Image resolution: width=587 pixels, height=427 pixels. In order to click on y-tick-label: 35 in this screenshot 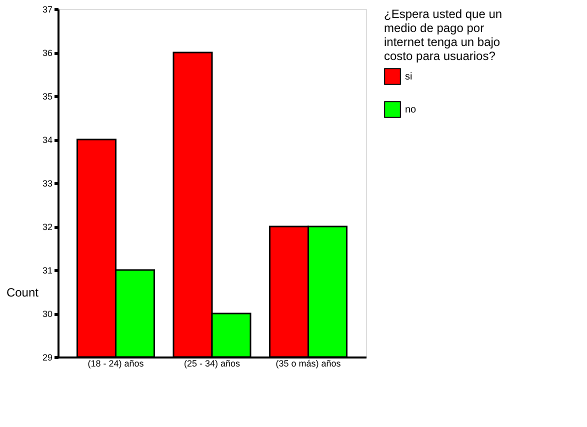, I will do `click(47, 97)`.